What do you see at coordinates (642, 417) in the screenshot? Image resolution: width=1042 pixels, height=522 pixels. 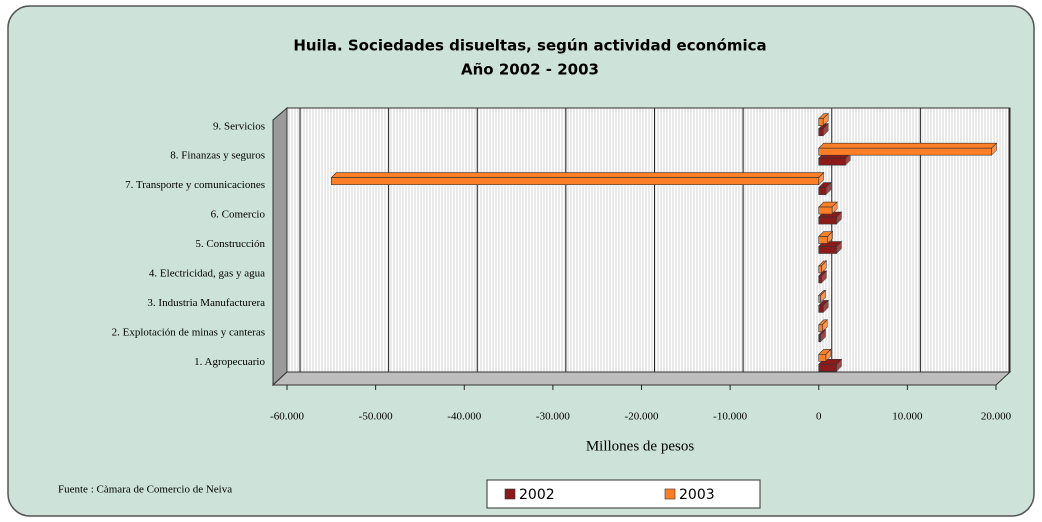 I see `x-tick-label: -20.000` at bounding box center [642, 417].